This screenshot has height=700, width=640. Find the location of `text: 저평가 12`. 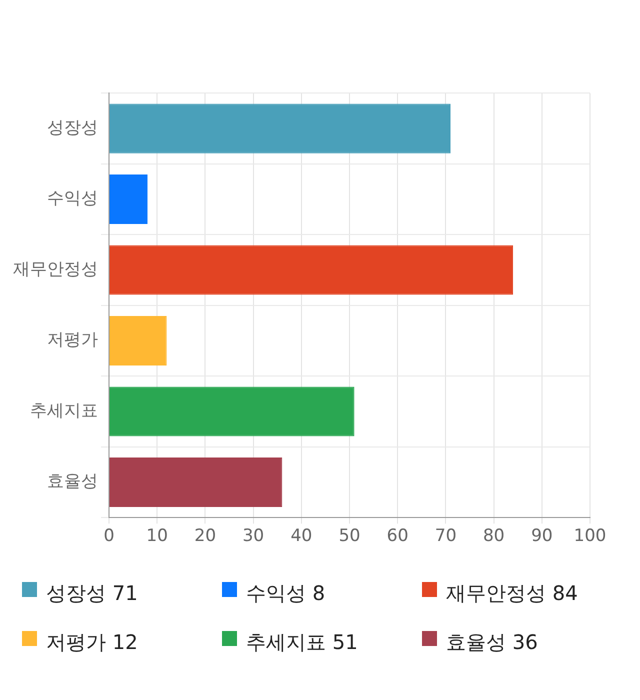

text: 저평가 12 is located at coordinates (92, 642).